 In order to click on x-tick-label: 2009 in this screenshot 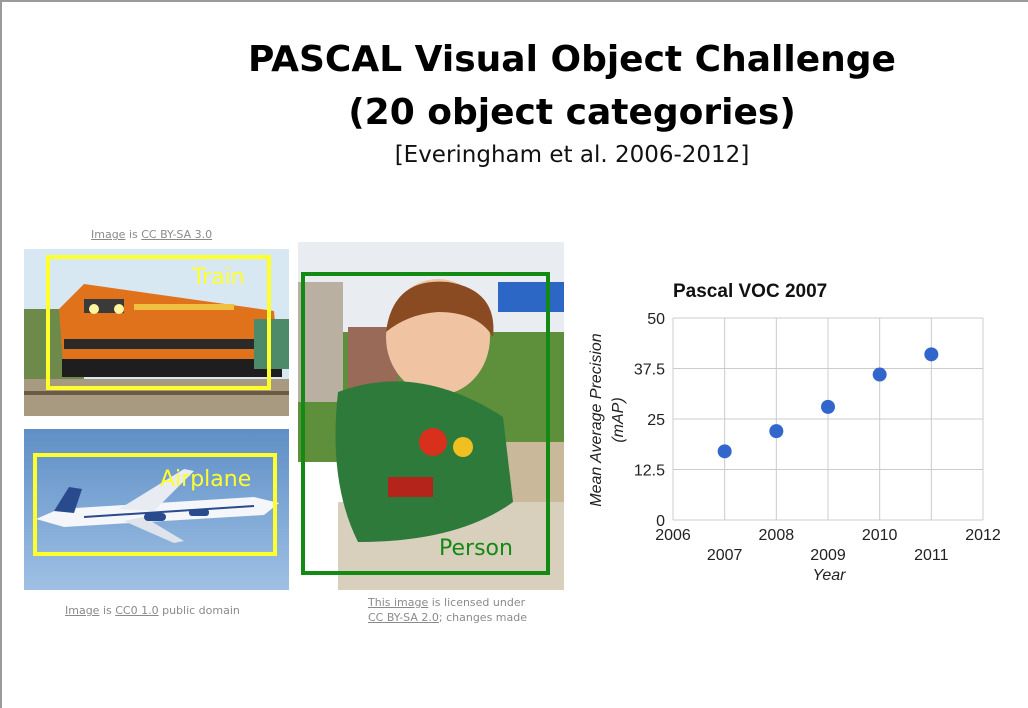, I will do `click(828, 555)`.